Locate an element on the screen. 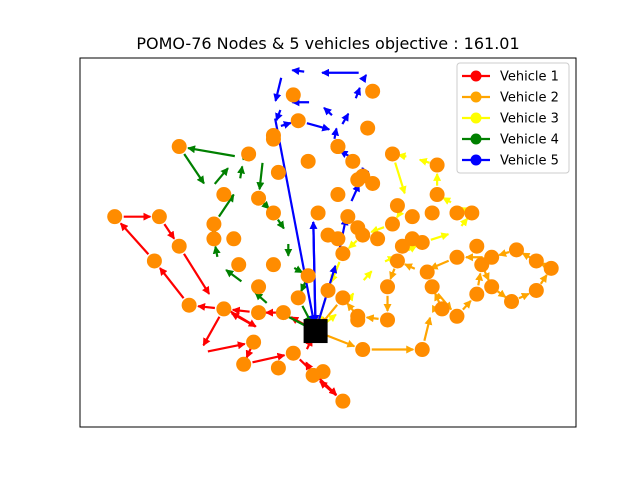 This screenshot has width=640, height=480. legend-item: Vehicle 5 is located at coordinates (510, 161).